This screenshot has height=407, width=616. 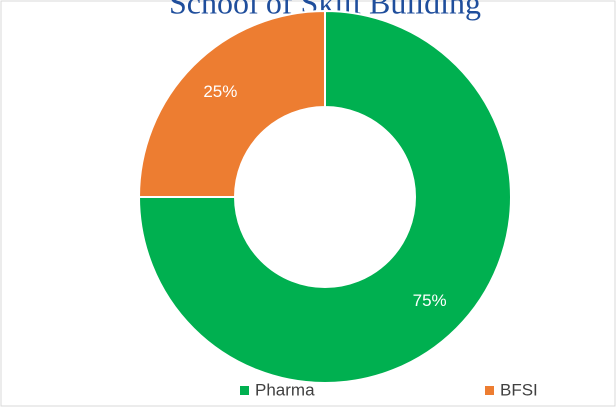 I want to click on legend-label: BFSI, so click(x=519, y=389).